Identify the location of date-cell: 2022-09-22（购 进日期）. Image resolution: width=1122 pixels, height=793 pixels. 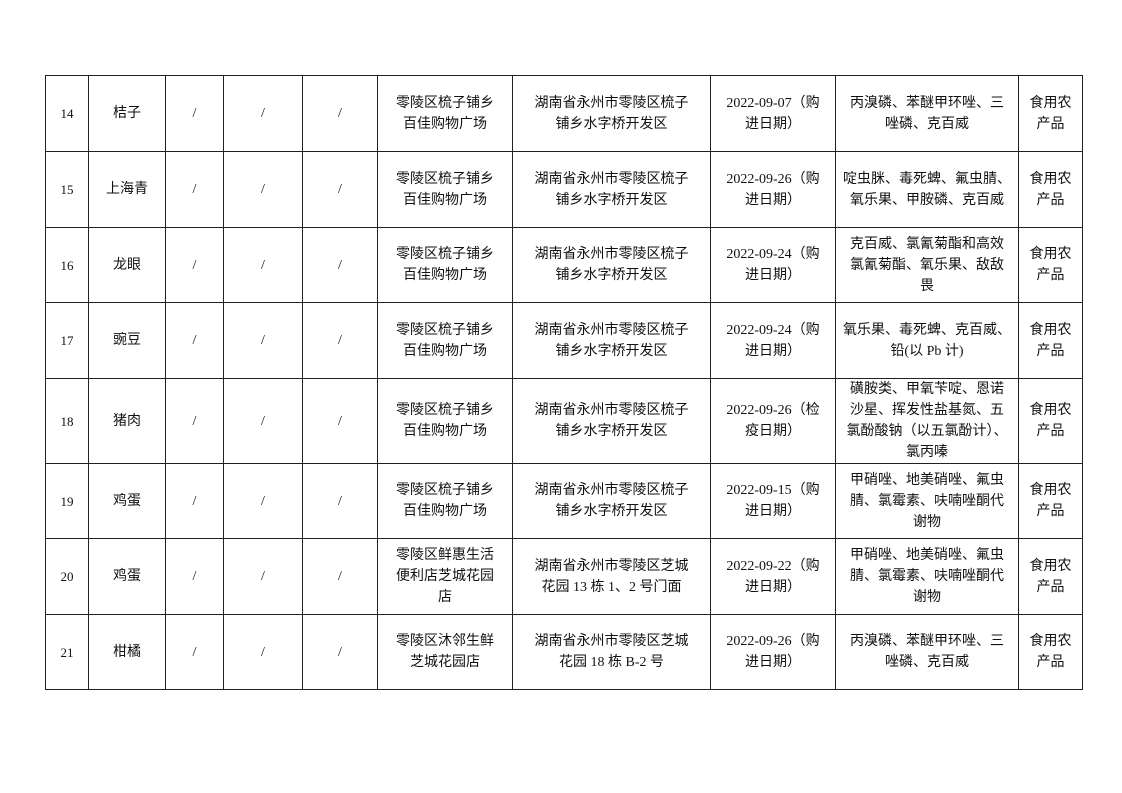
(773, 576).